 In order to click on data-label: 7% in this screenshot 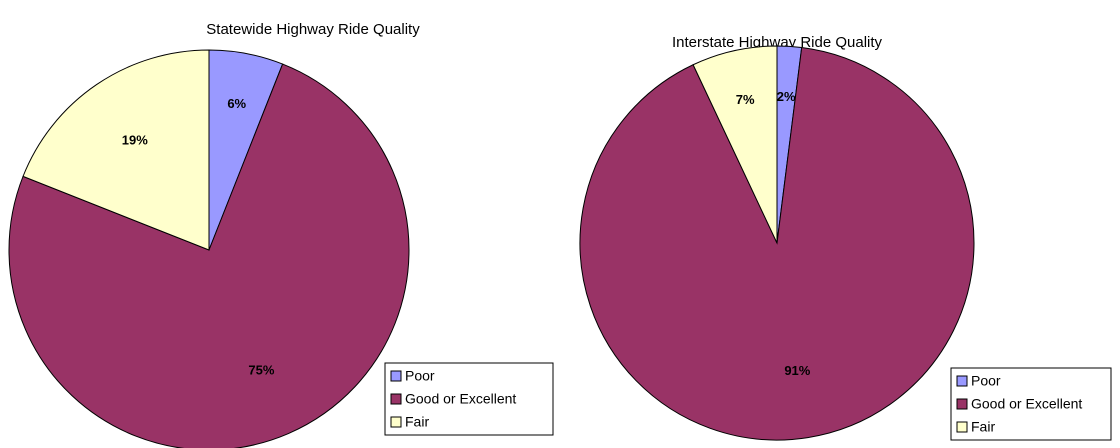, I will do `click(745, 99)`.